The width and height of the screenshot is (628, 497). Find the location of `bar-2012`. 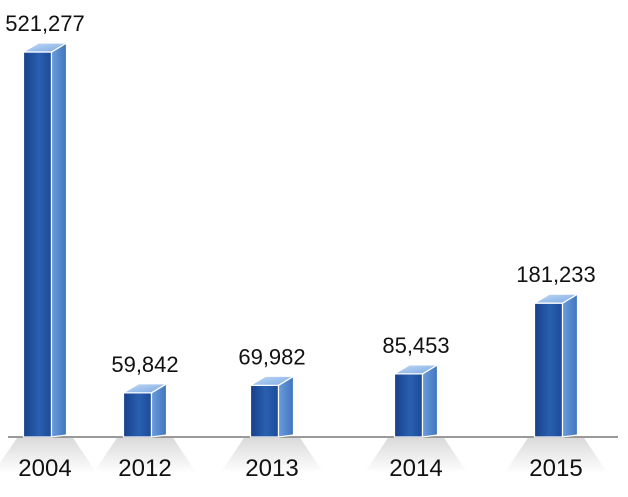

bar-2012 is located at coordinates (145, 410).